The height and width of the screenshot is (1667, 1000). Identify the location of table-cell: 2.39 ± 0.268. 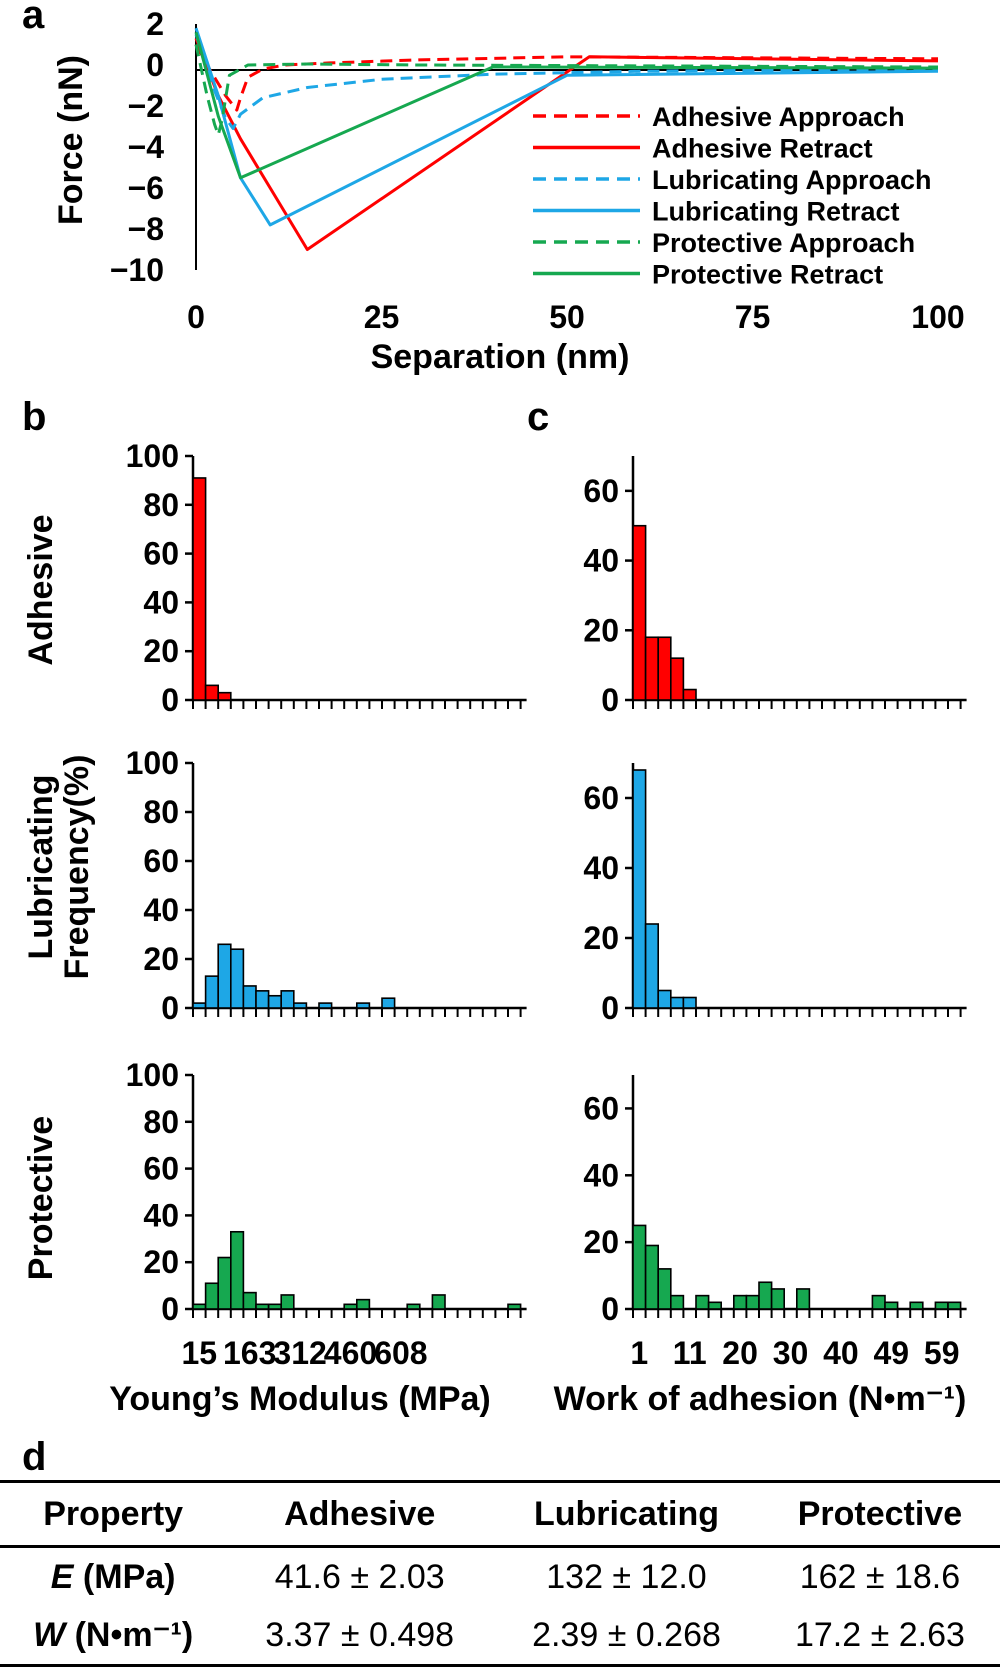
(626, 1636).